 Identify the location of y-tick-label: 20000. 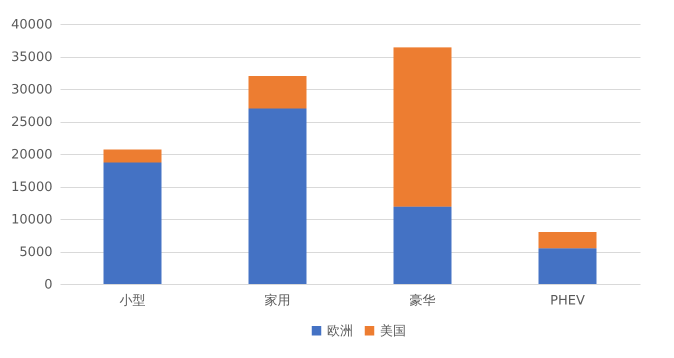
(31, 155).